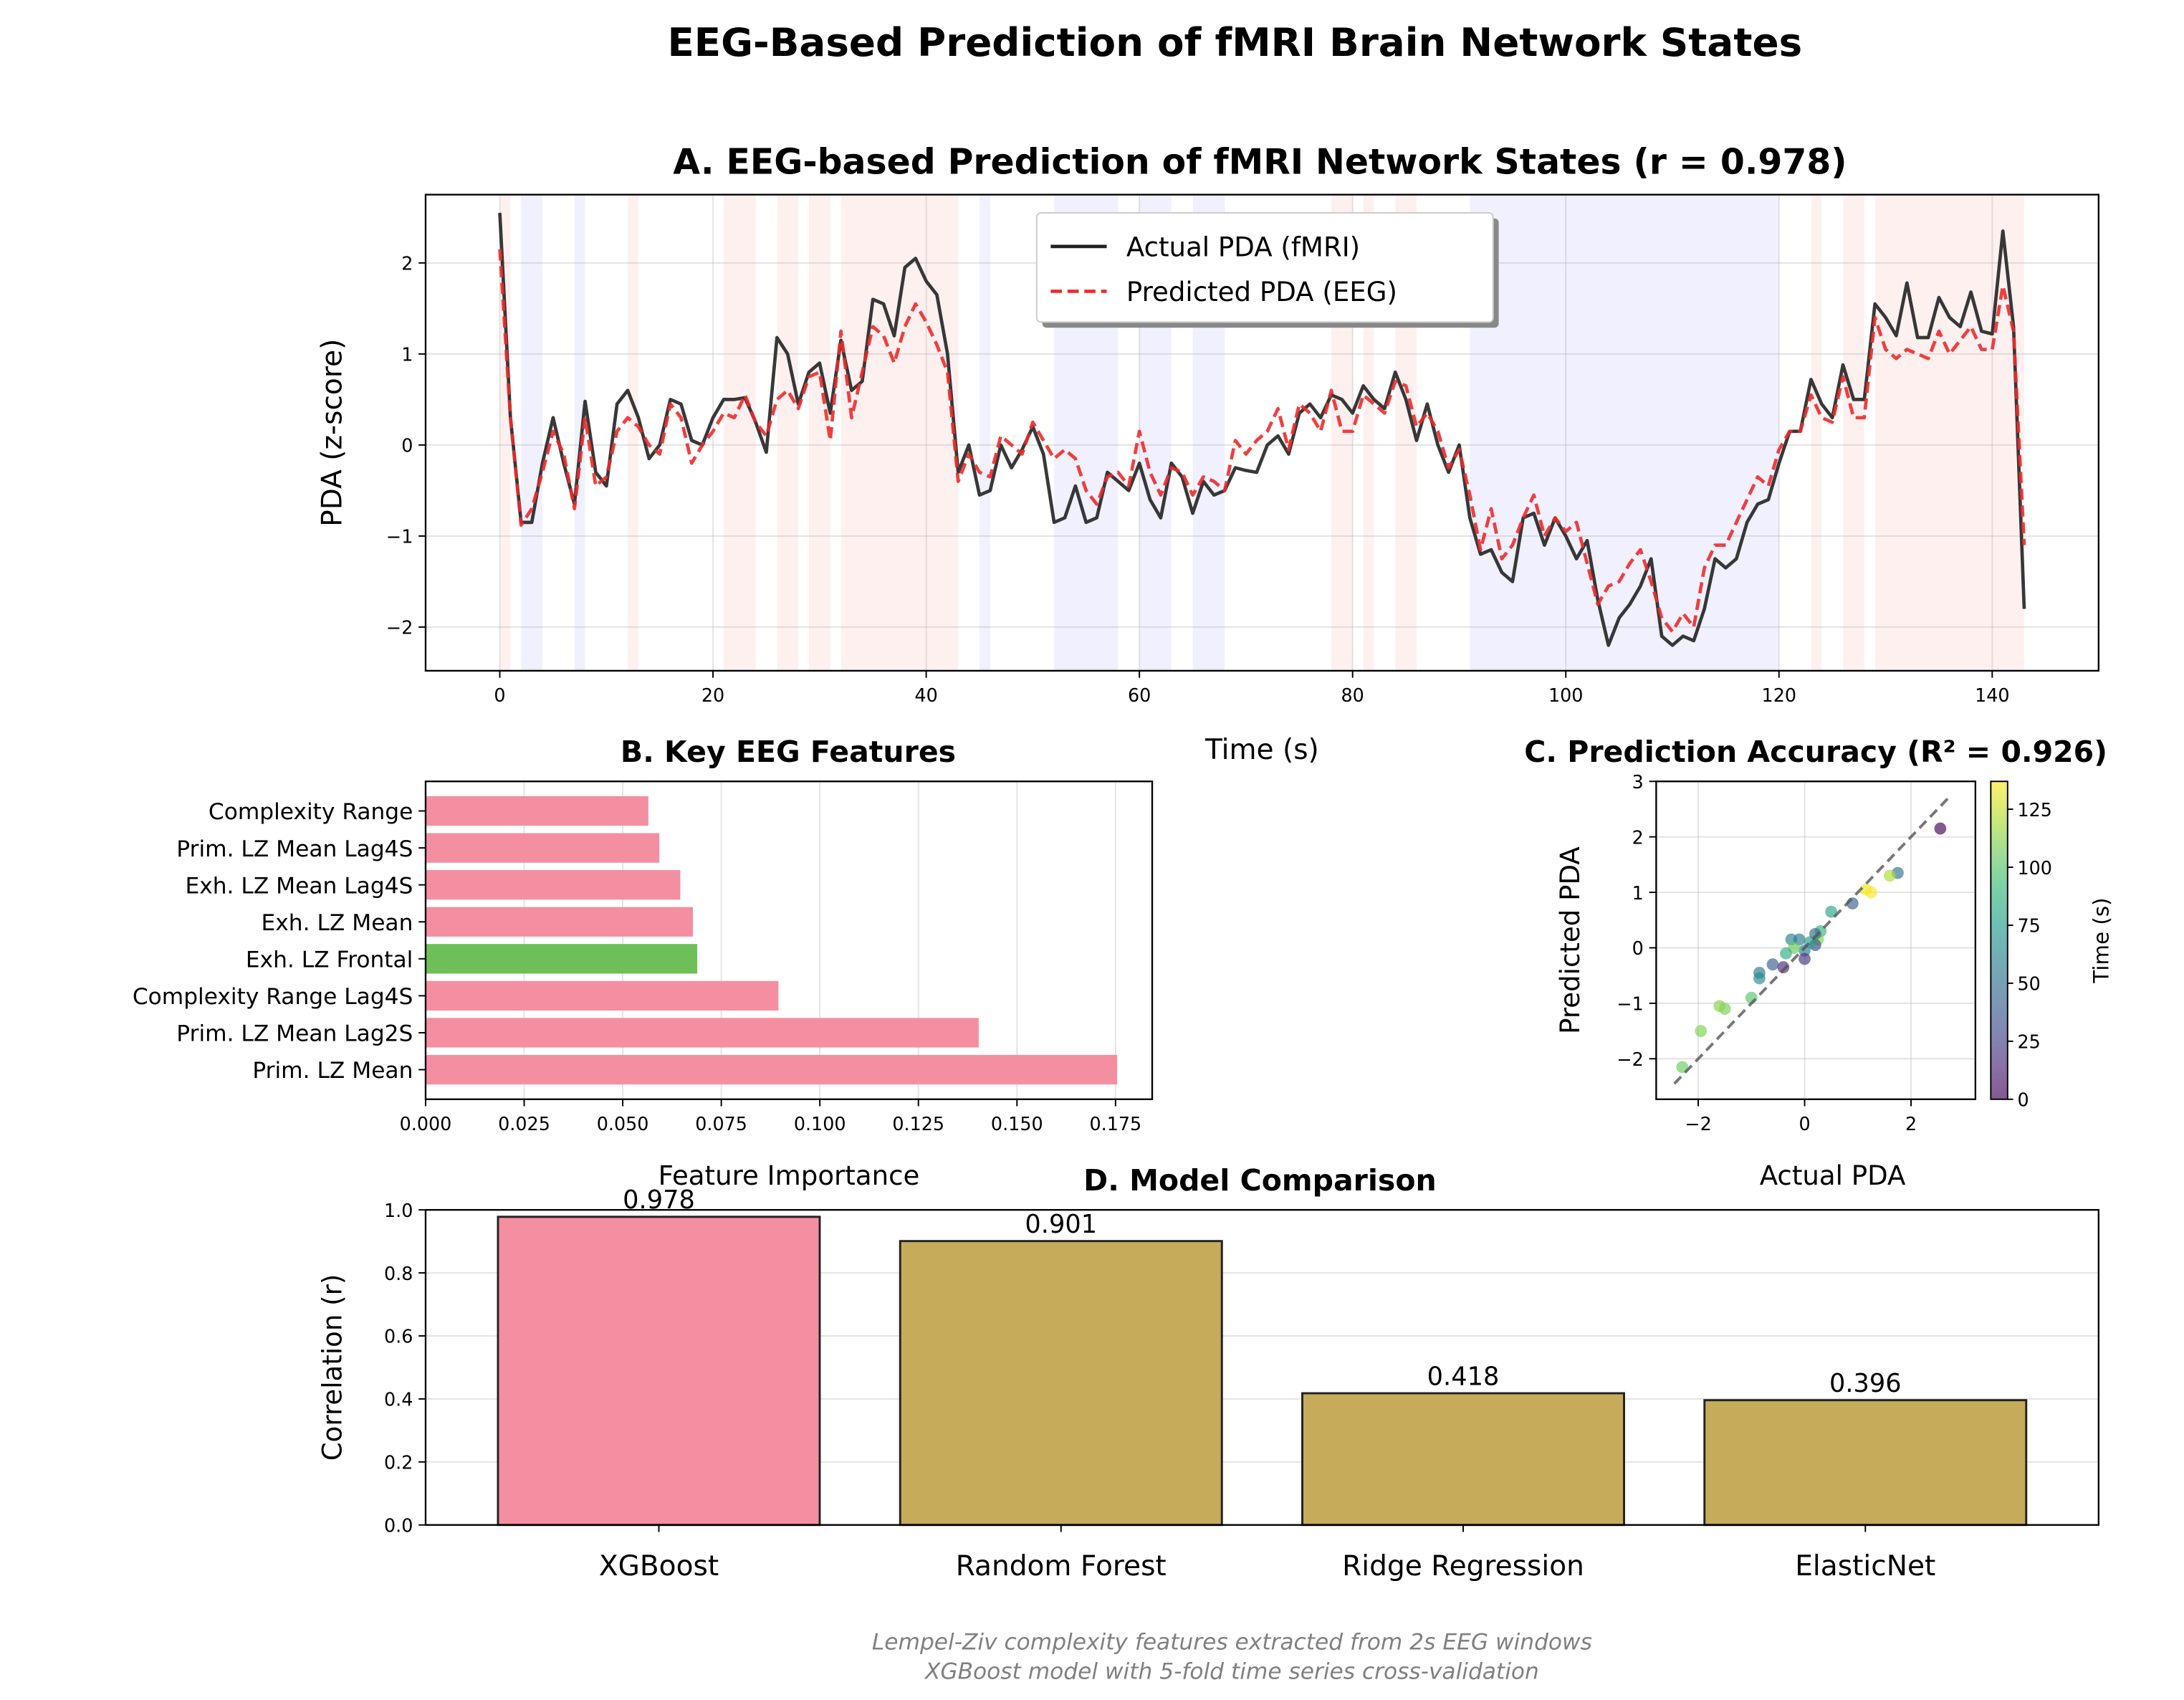  Describe the element at coordinates (925, 695) in the screenshot. I see `x-tick-label: 40` at that location.